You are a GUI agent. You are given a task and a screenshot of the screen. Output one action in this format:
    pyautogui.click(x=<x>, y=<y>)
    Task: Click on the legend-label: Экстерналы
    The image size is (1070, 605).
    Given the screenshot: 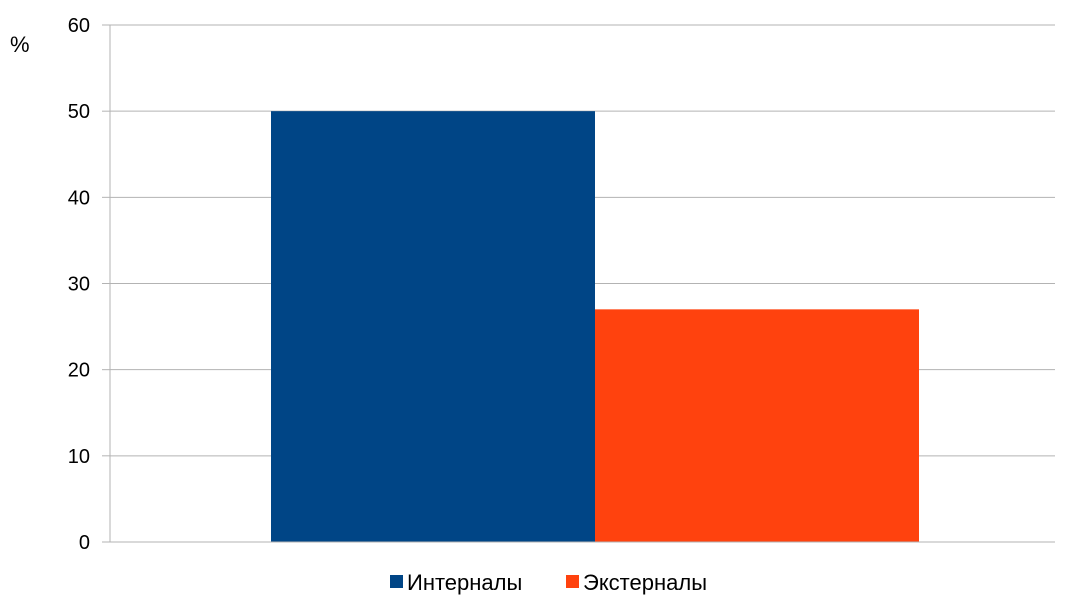 What is the action you would take?
    pyautogui.click(x=645, y=582)
    